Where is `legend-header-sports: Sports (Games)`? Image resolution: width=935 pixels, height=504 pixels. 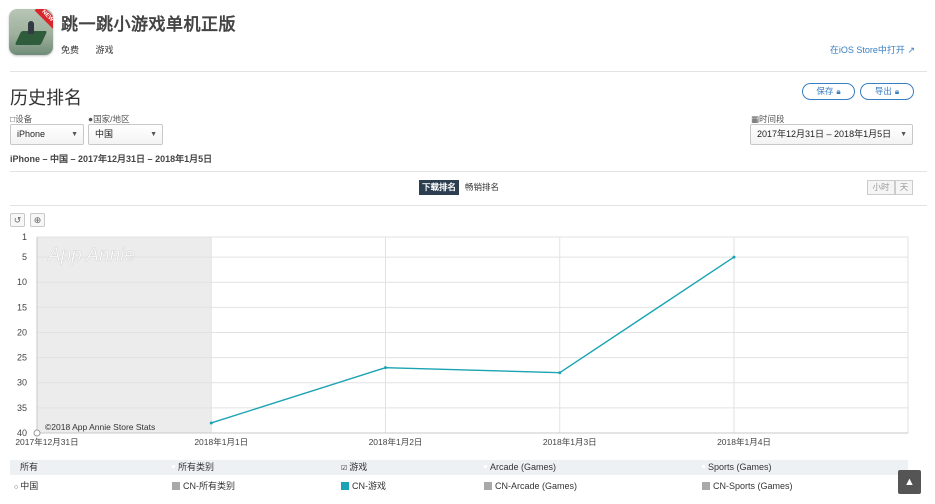 legend-header-sports: Sports (Games) is located at coordinates (737, 467).